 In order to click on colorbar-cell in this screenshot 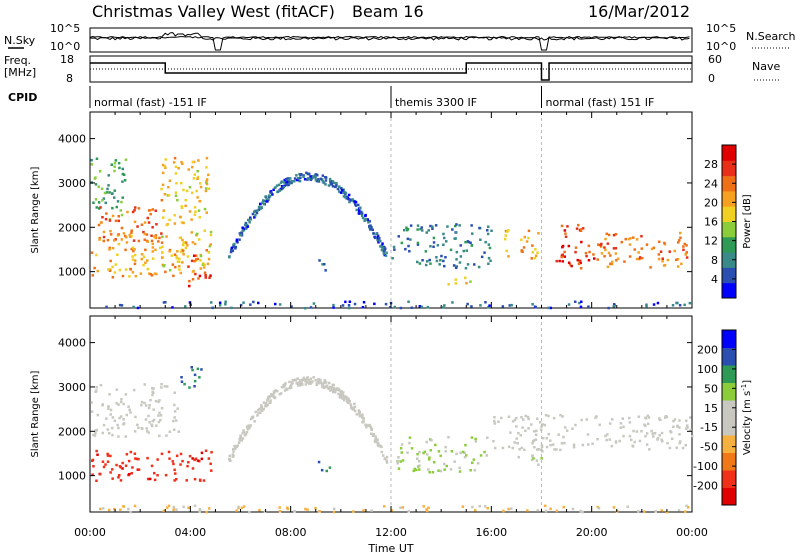, I will do `click(729, 444)`.